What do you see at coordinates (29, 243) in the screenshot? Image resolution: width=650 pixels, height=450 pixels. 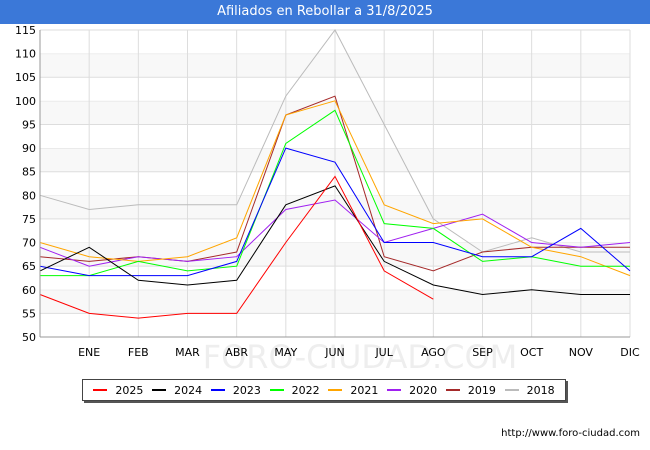 I see `y-tick-label: 70` at bounding box center [29, 243].